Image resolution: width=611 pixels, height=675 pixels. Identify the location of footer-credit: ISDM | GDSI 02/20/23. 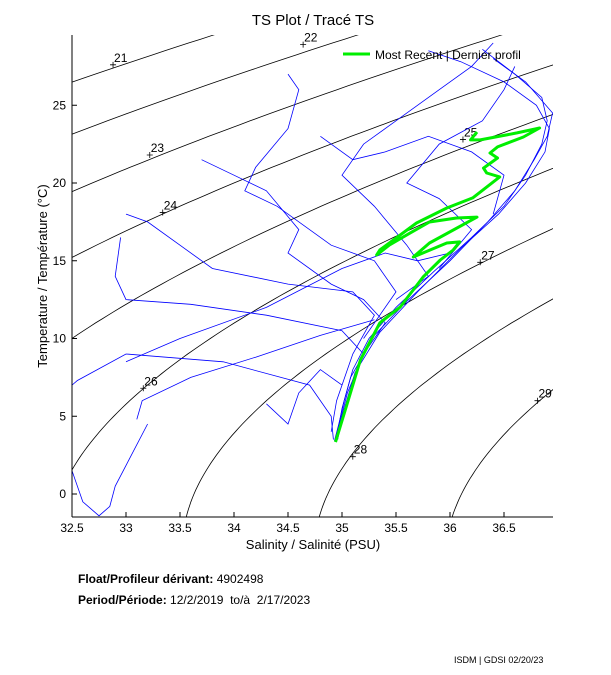
(499, 660).